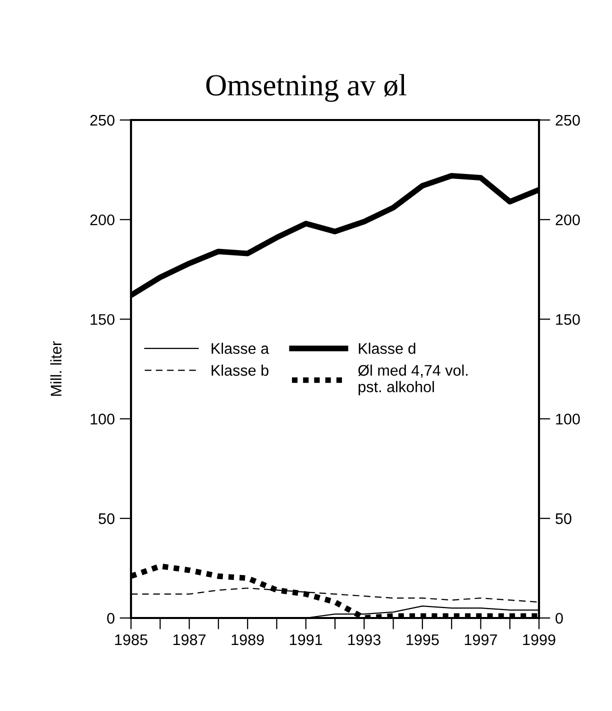  I want to click on y2-tick-label: 50, so click(564, 518).